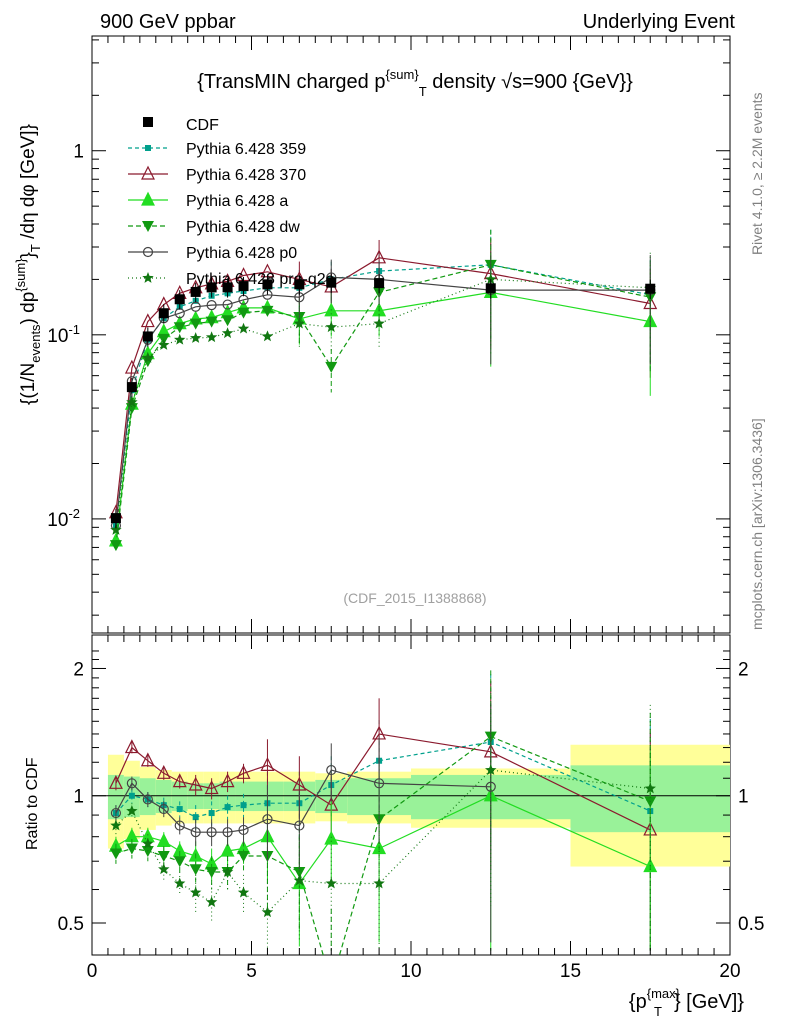 The width and height of the screenshot is (786, 1024). Describe the element at coordinates (686, 1002) in the screenshot. I see `x-axis-label: {p{max} T} [GeV]}` at that location.